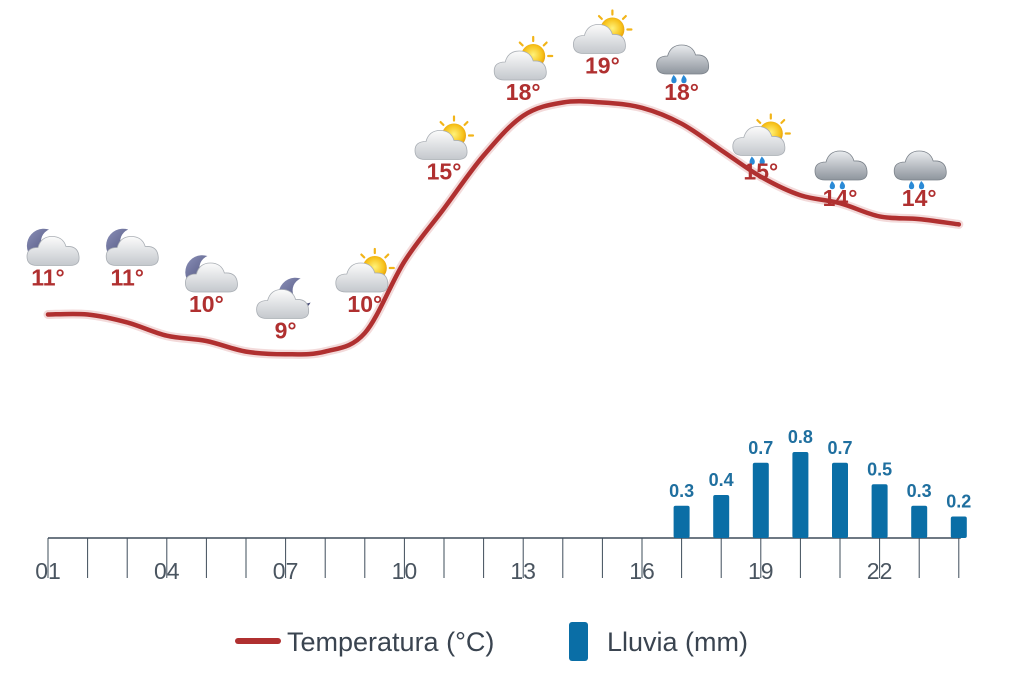  I want to click on rain-bars: 0.3 0.4 0.7 0.8 0.7 0.5 0.3 0.2, so click(820, 482).